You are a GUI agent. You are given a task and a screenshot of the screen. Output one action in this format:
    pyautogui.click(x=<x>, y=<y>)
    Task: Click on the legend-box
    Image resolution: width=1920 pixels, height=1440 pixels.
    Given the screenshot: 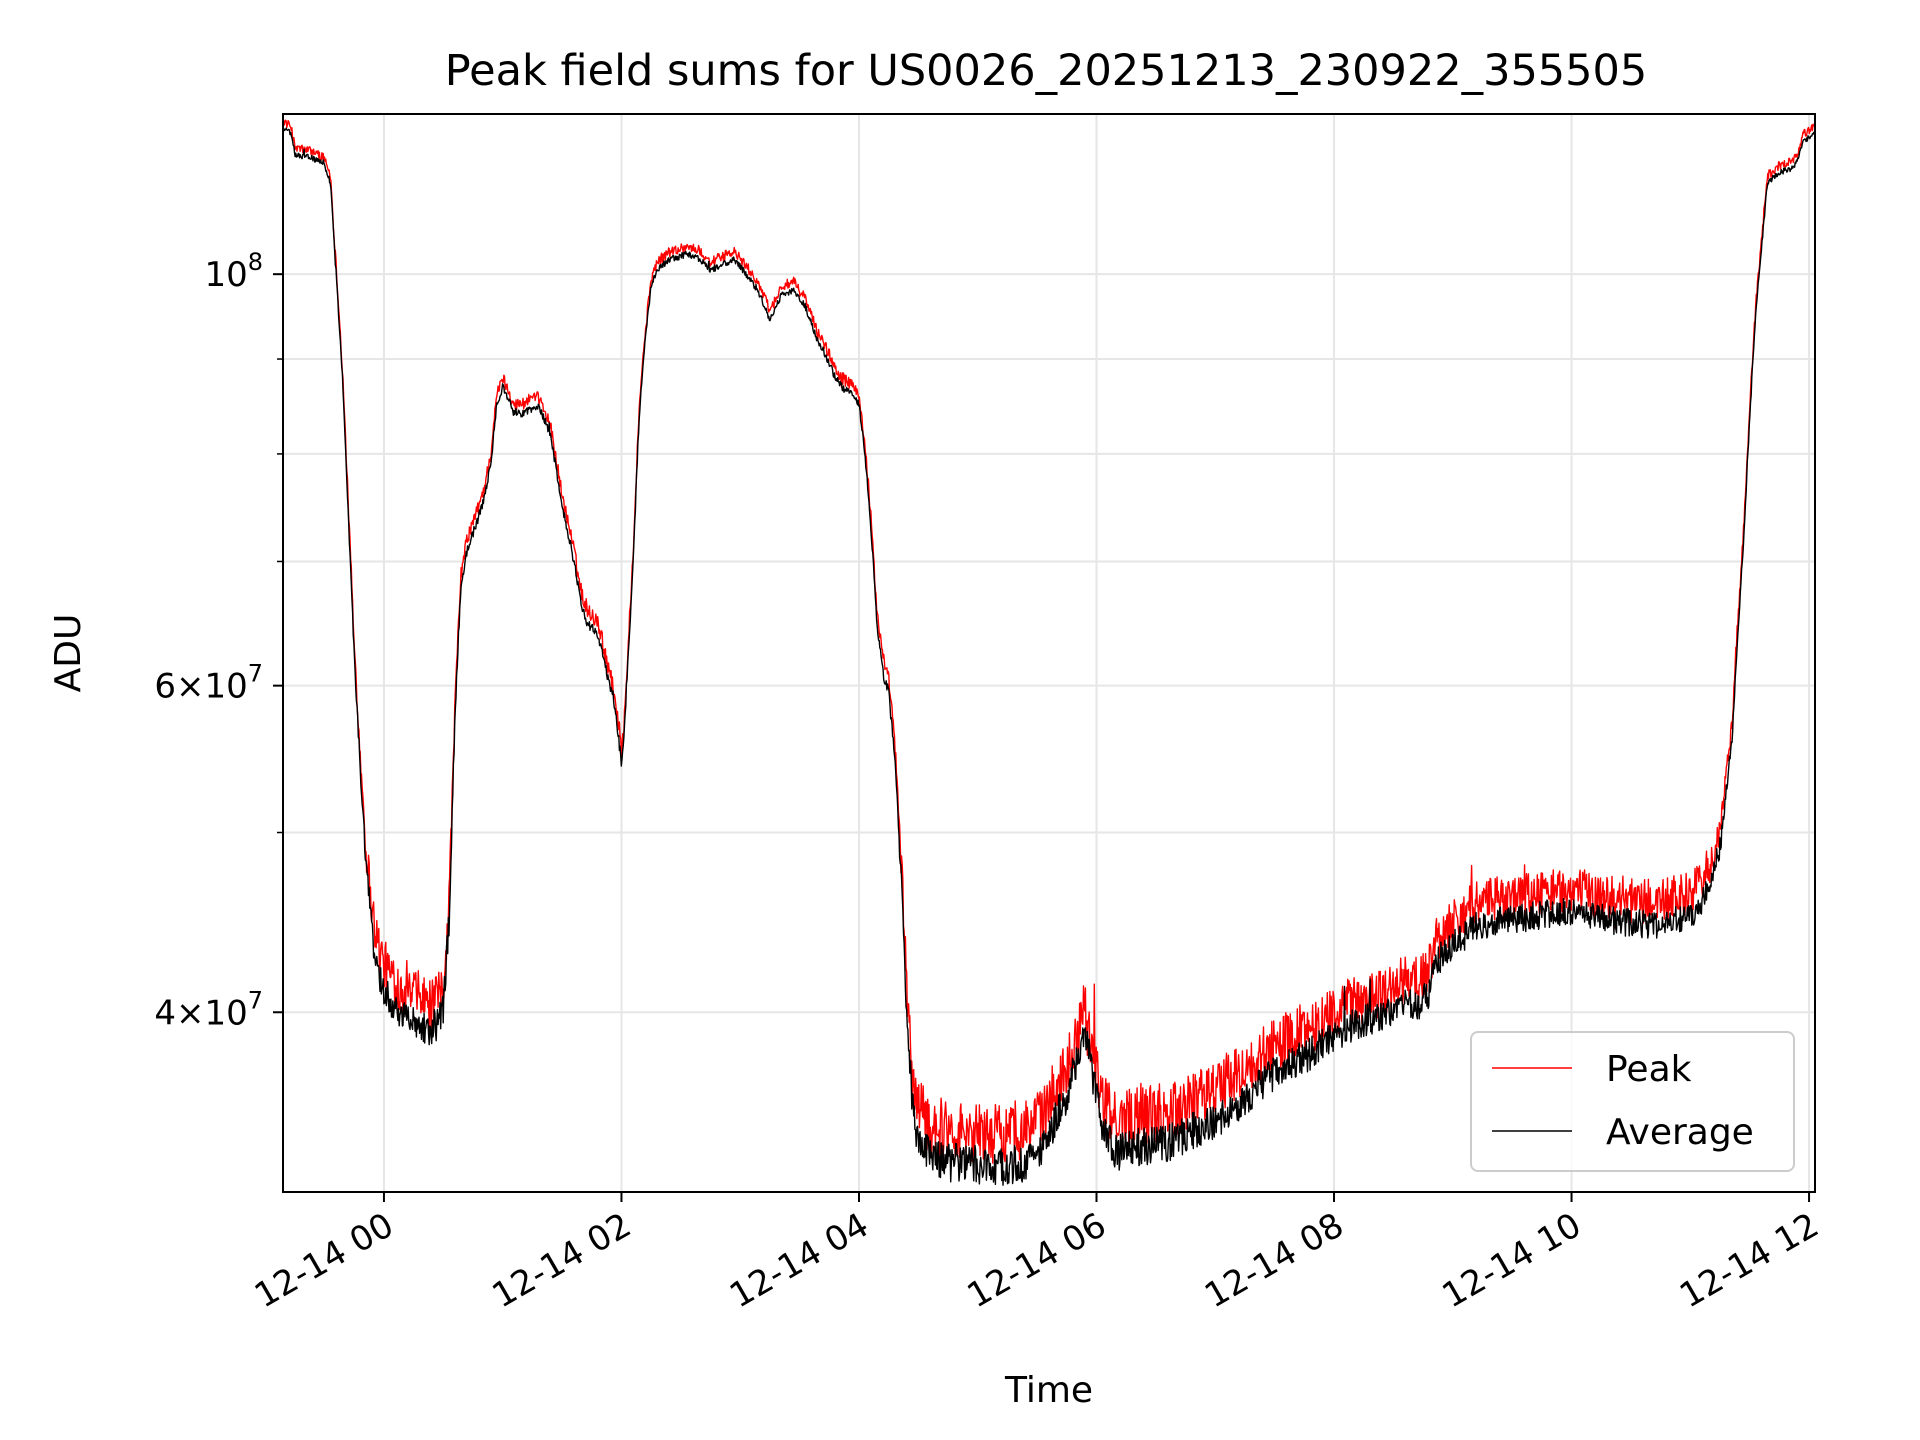 What is the action you would take?
    pyautogui.click(x=1632, y=1101)
    